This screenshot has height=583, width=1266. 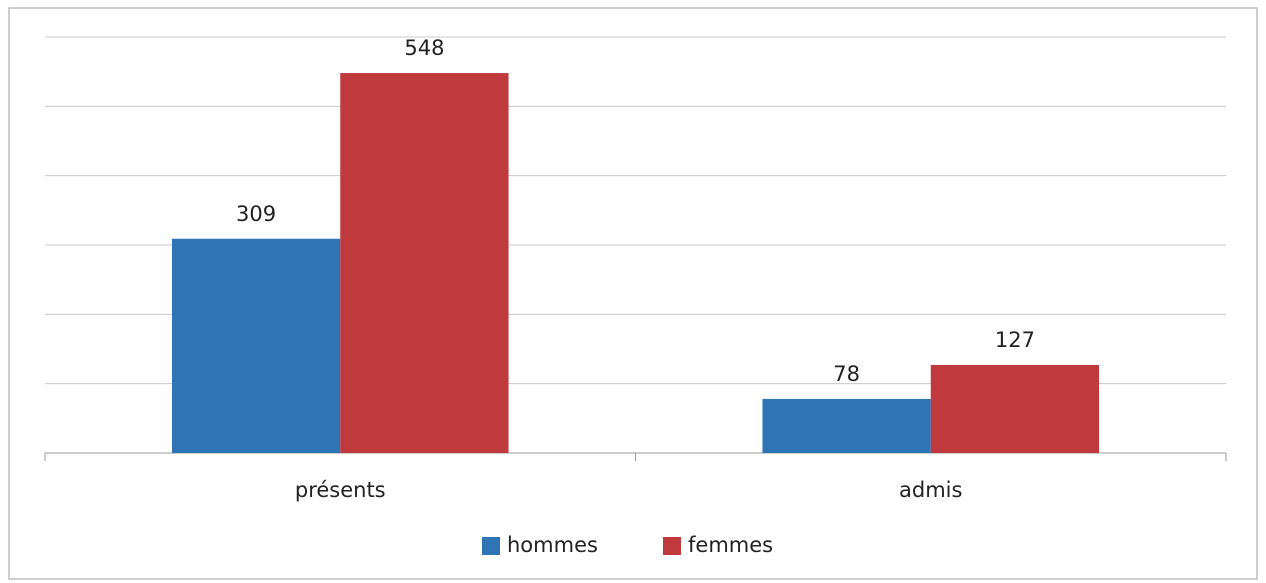 What do you see at coordinates (930, 490) in the screenshot?
I see `x-tick-label: admis` at bounding box center [930, 490].